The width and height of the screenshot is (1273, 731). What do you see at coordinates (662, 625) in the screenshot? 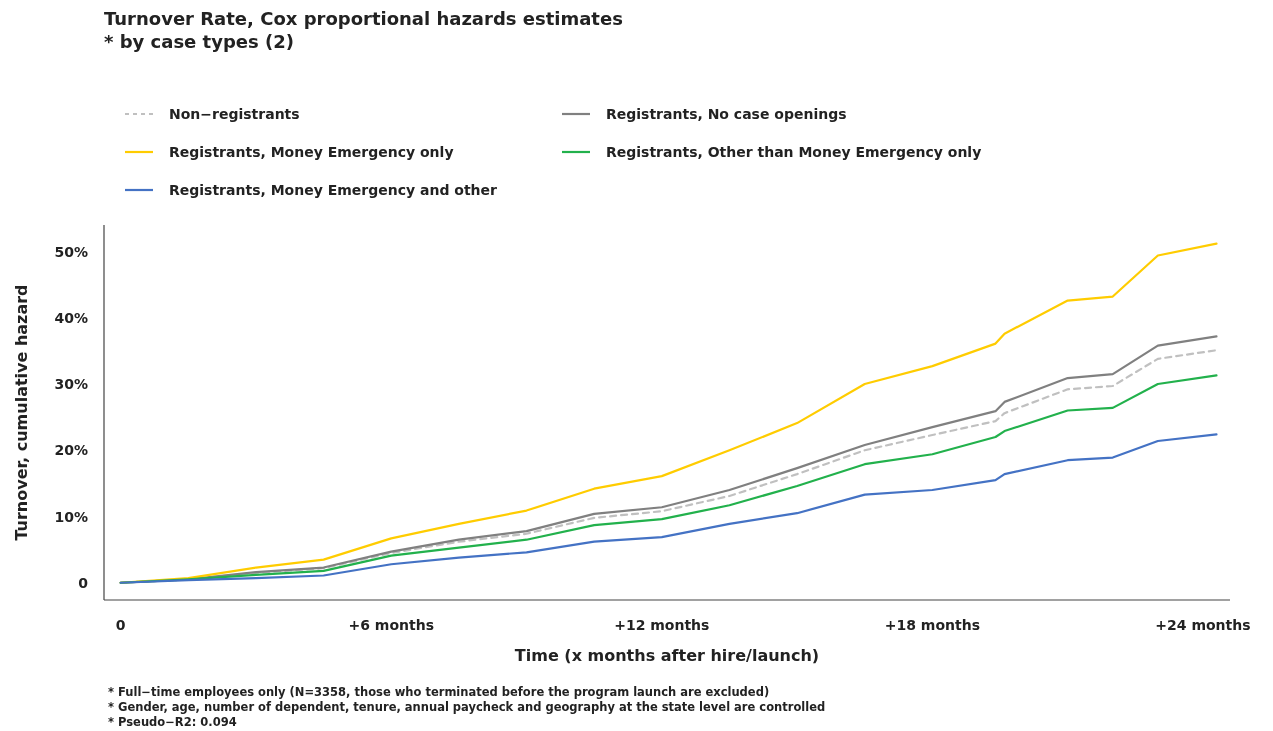
I see `x-tick-label: +12 months` at bounding box center [662, 625].